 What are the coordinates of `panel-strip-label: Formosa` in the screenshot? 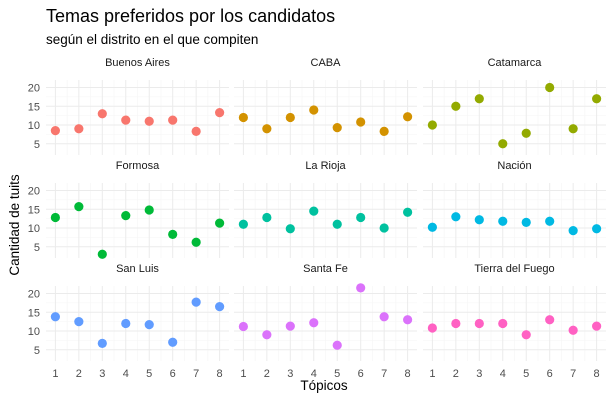 It's located at (138, 166).